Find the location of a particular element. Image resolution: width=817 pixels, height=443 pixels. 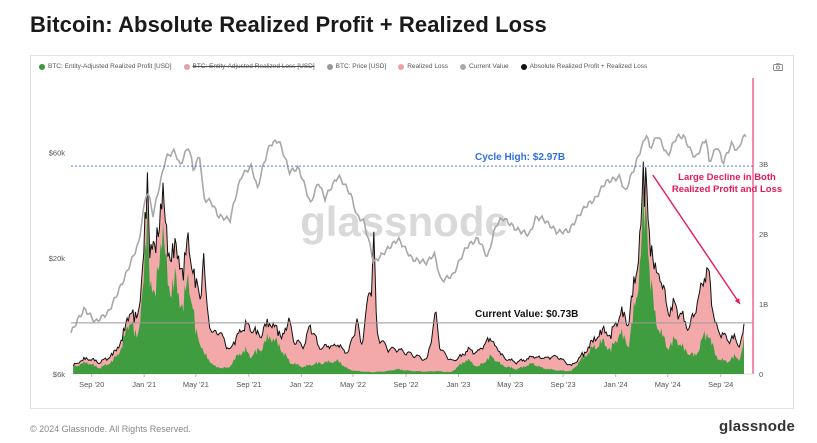

cycle-high-label: Cycle High: $2.97B is located at coordinates (520, 157).